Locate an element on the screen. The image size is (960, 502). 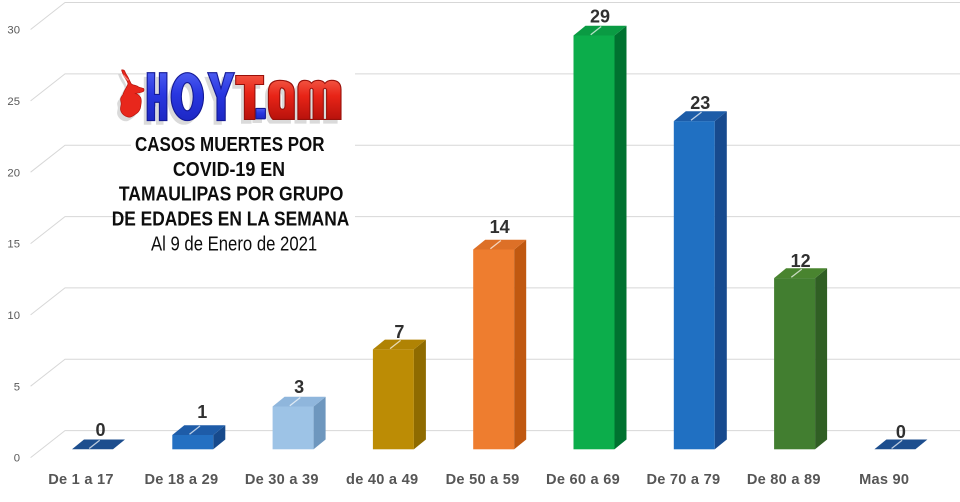
svg-text: 7 is located at coordinates (399, 332).